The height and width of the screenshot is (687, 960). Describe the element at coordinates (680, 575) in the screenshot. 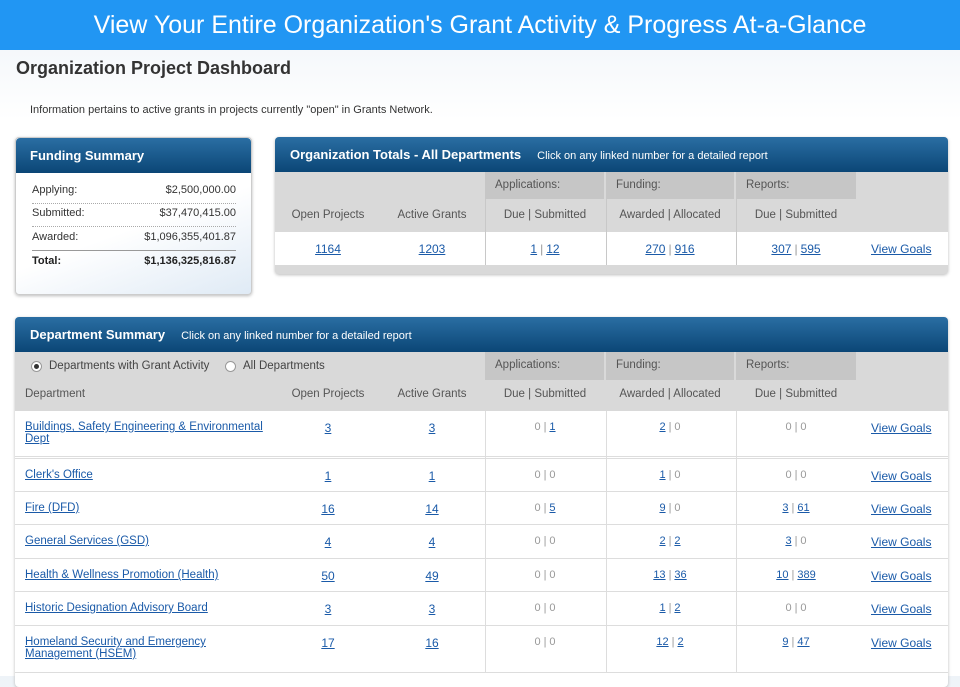

I see `count-link: 36` at that location.